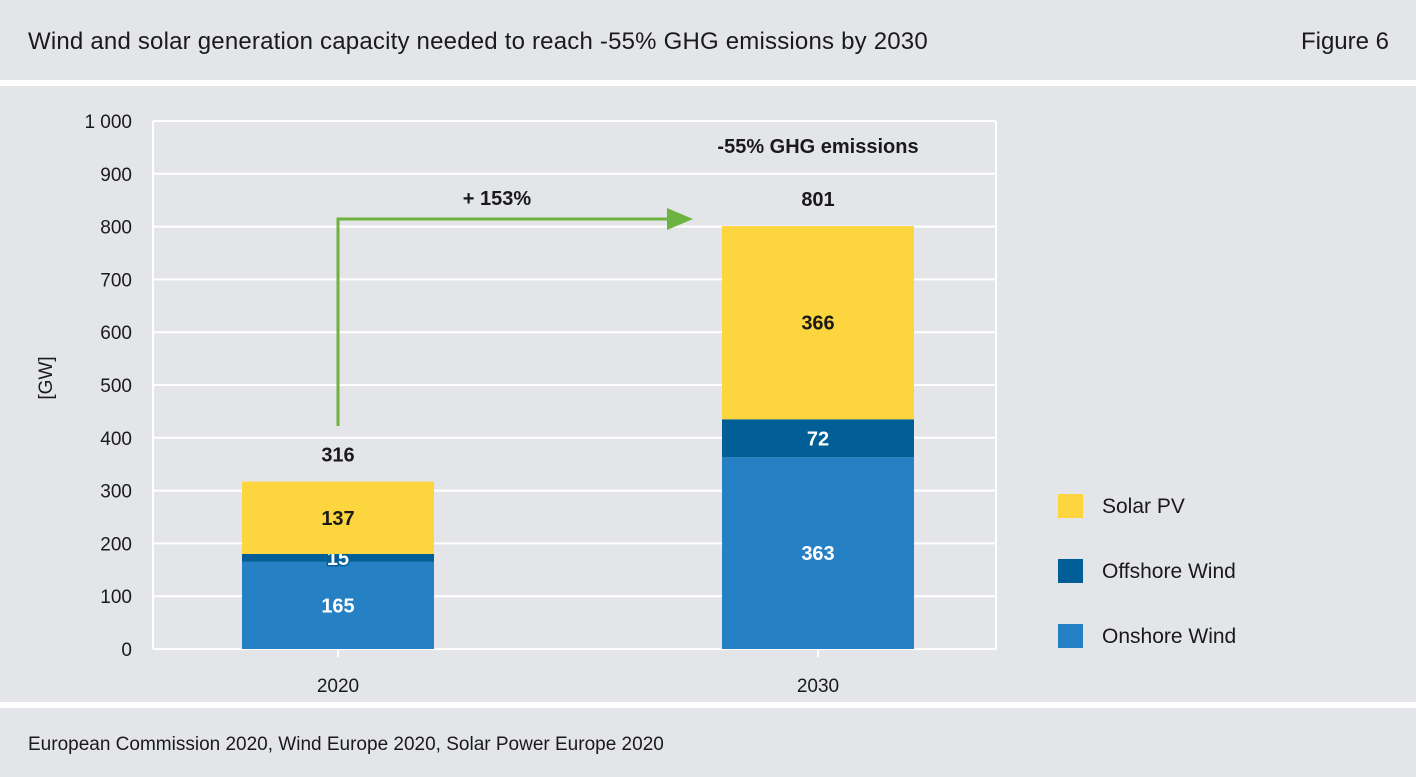 The image size is (1416, 777). Describe the element at coordinates (116, 280) in the screenshot. I see `y-tick-label: 700` at that location.